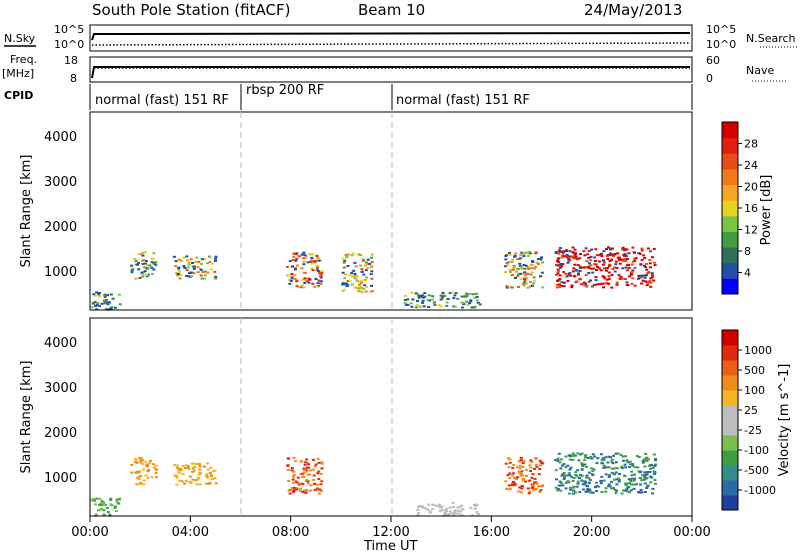  What do you see at coordinates (60, 272) in the screenshot?
I see `power-range-tick-1000: 1000` at bounding box center [60, 272].